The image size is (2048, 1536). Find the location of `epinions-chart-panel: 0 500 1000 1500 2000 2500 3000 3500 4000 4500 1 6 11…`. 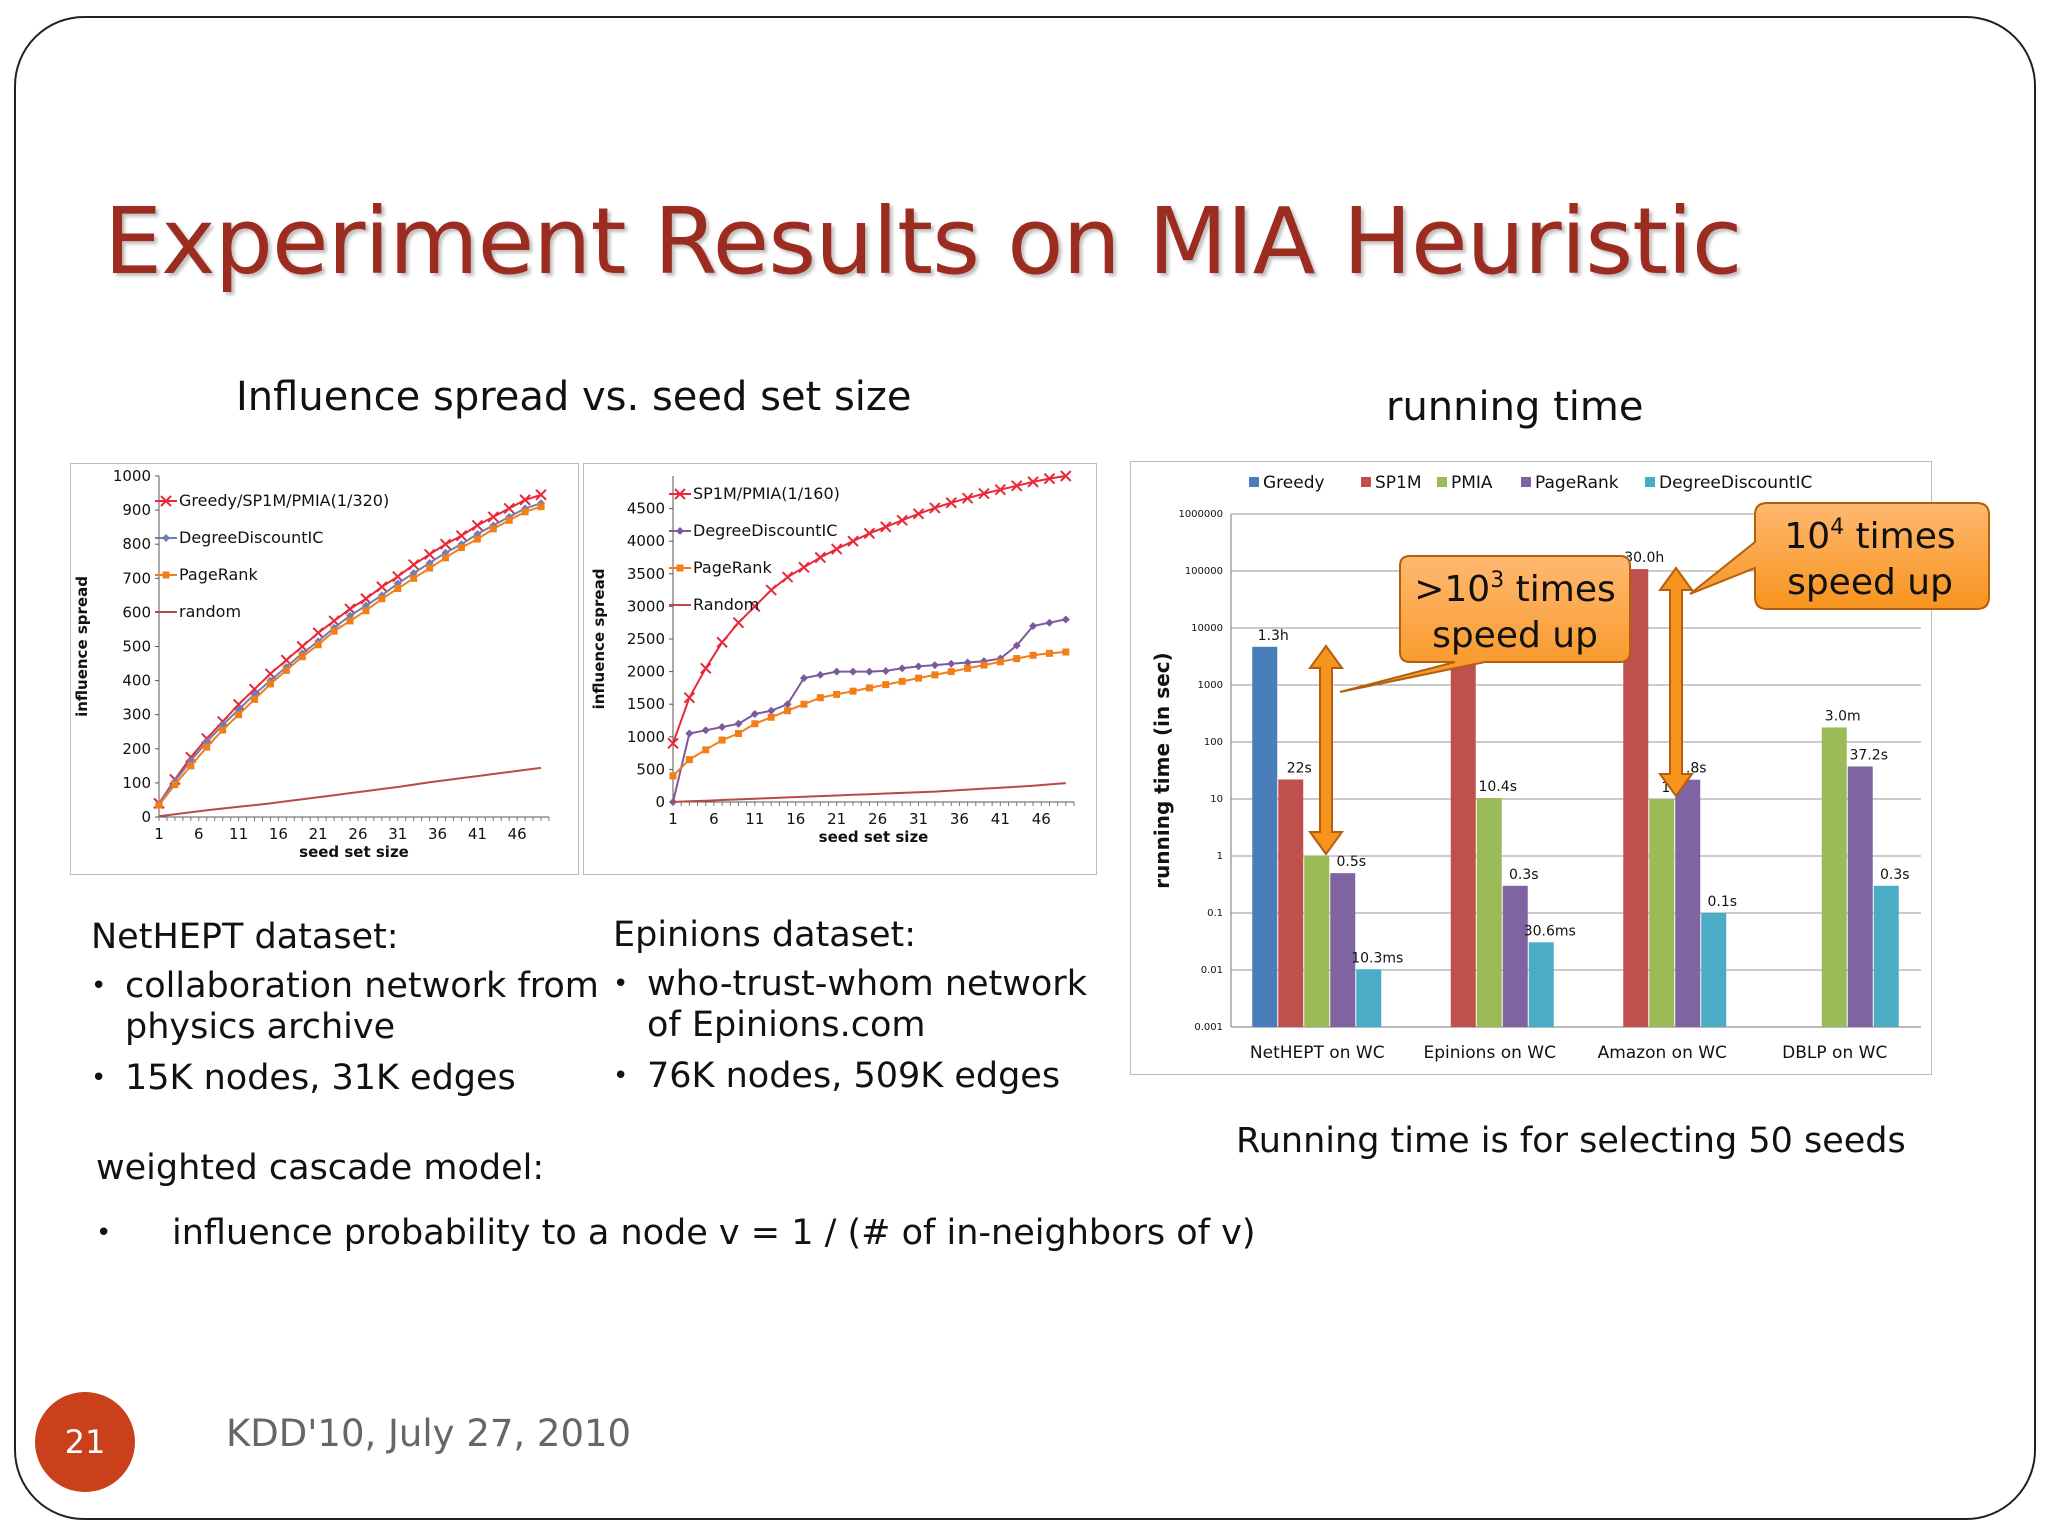

epinions-chart-panel: 0 500 1000 1500 2000 2500 3000 3500 4000 4500 1 6 11… is located at coordinates (840, 669).